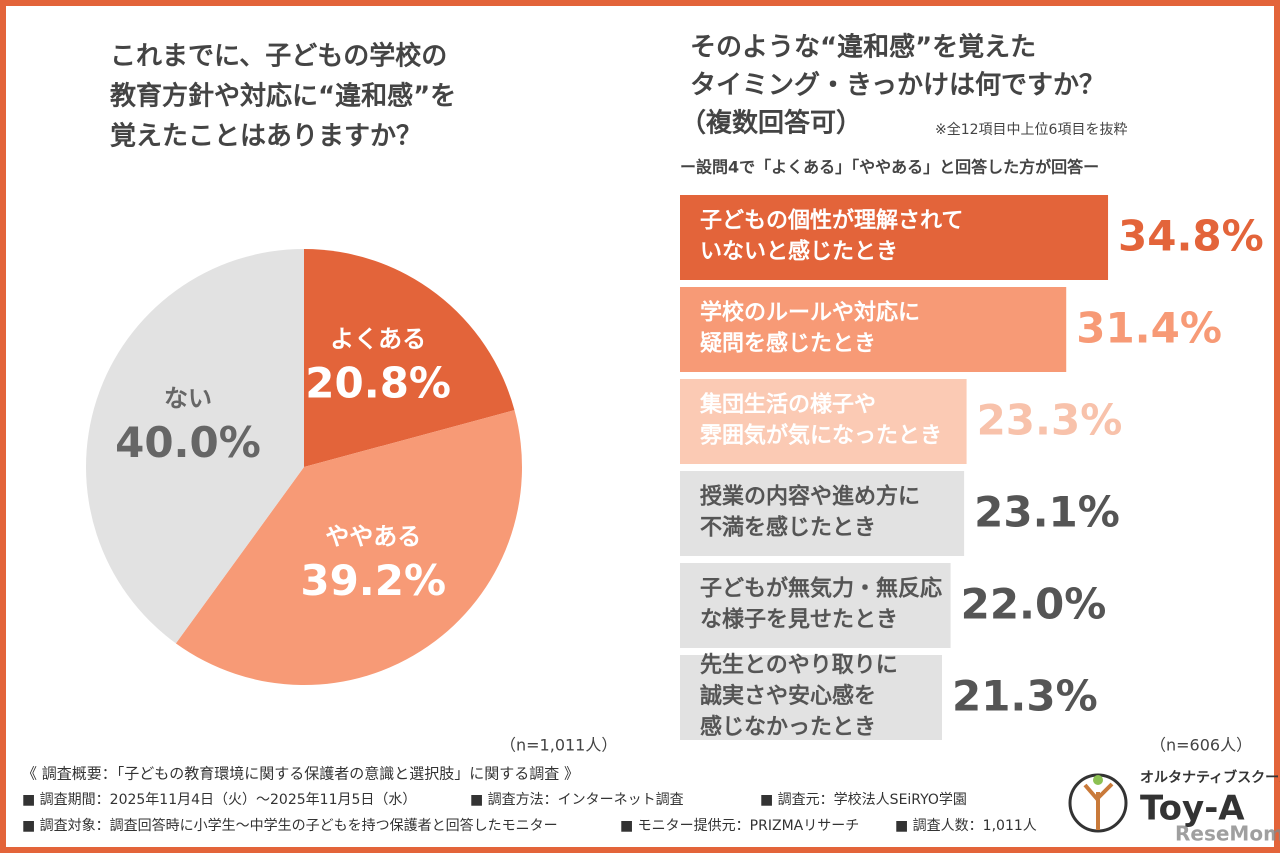 The image size is (1280, 853). What do you see at coordinates (1034, 604) in the screenshot?
I see `value-label: 22.0%` at bounding box center [1034, 604].